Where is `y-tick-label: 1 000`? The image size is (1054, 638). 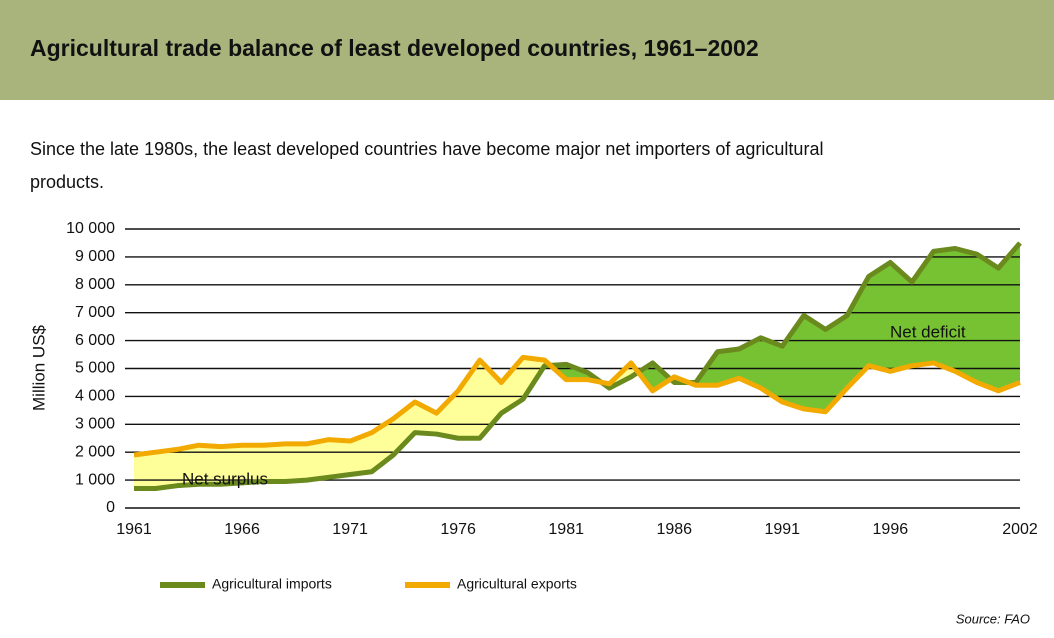 y-tick-label: 1 000 is located at coordinates (95, 479).